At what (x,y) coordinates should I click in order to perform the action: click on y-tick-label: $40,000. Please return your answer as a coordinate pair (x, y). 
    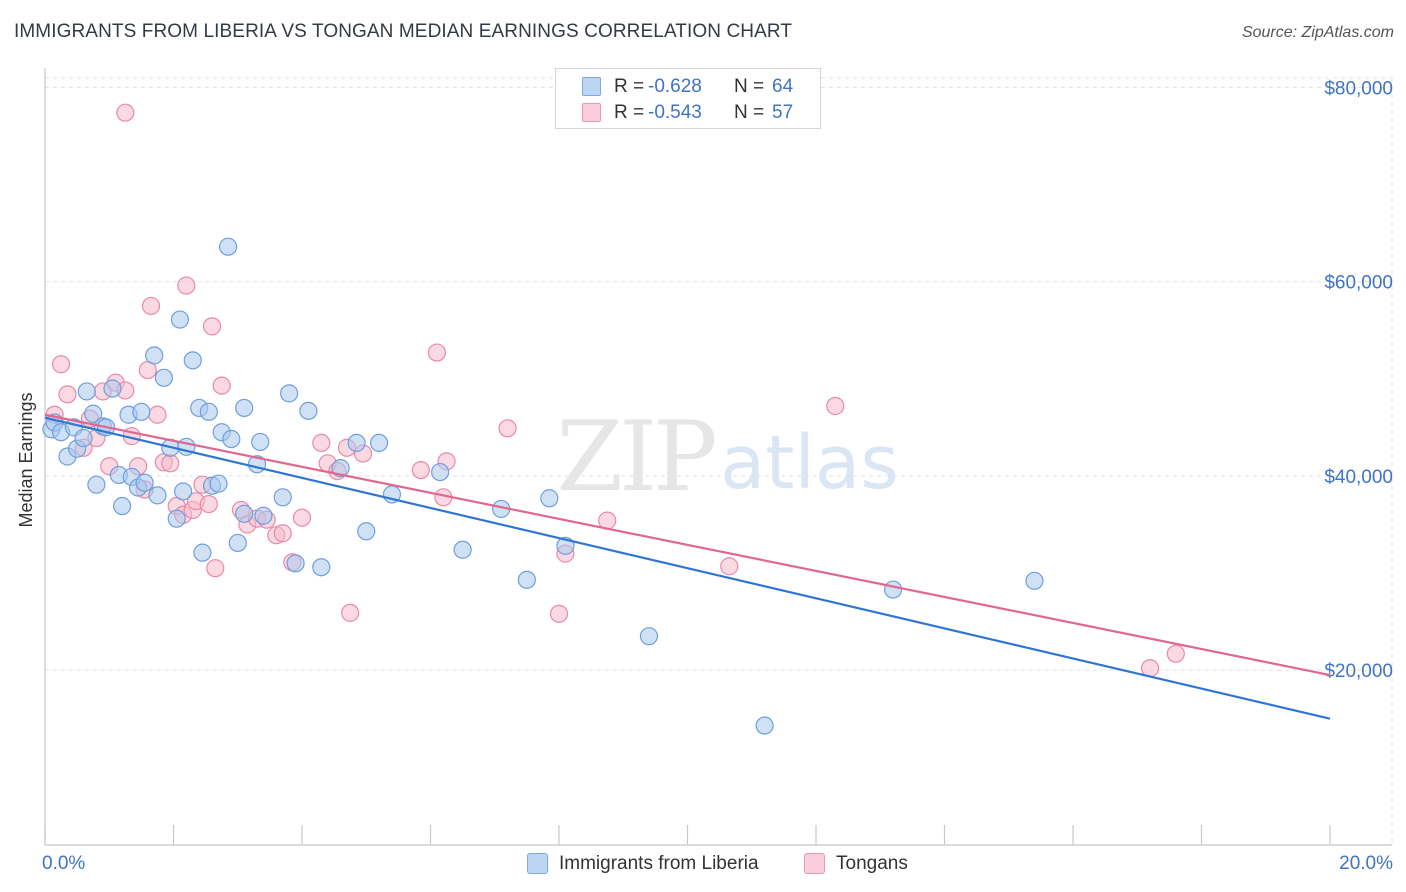
    Looking at the image, I should click on (1358, 477).